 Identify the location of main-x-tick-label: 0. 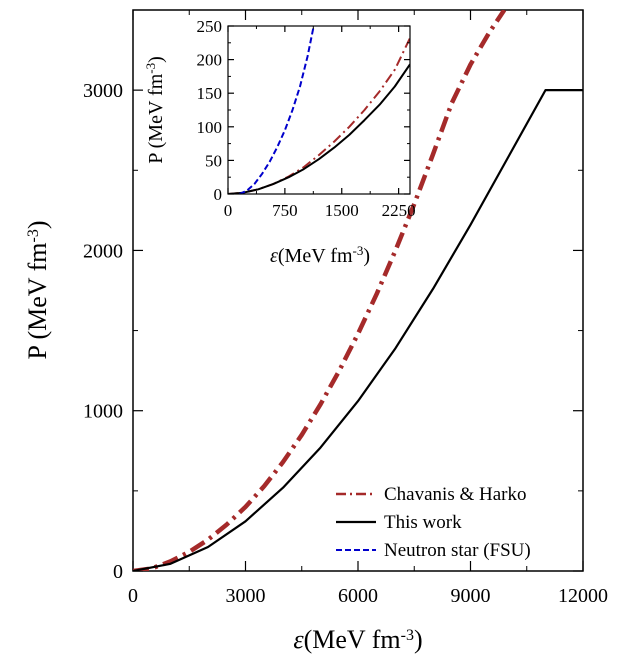
(133, 596).